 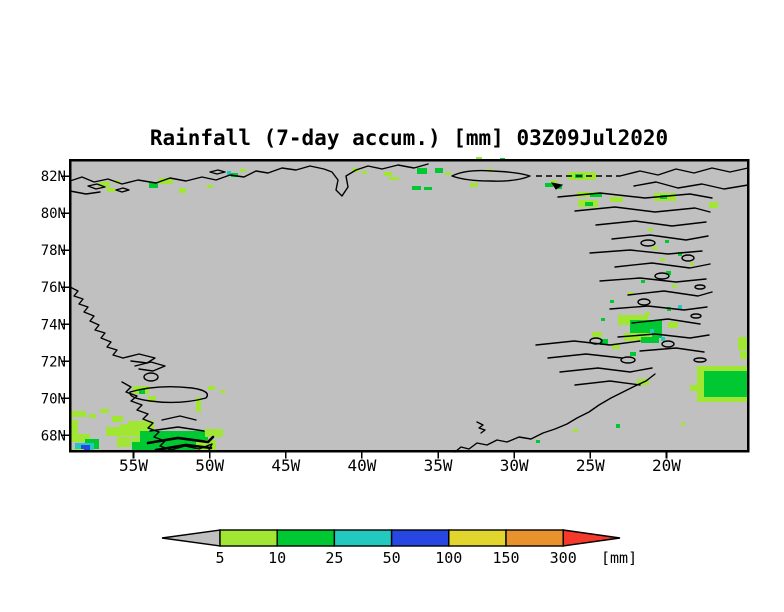 I want to click on disko-bay-loop, so click(x=169, y=394).